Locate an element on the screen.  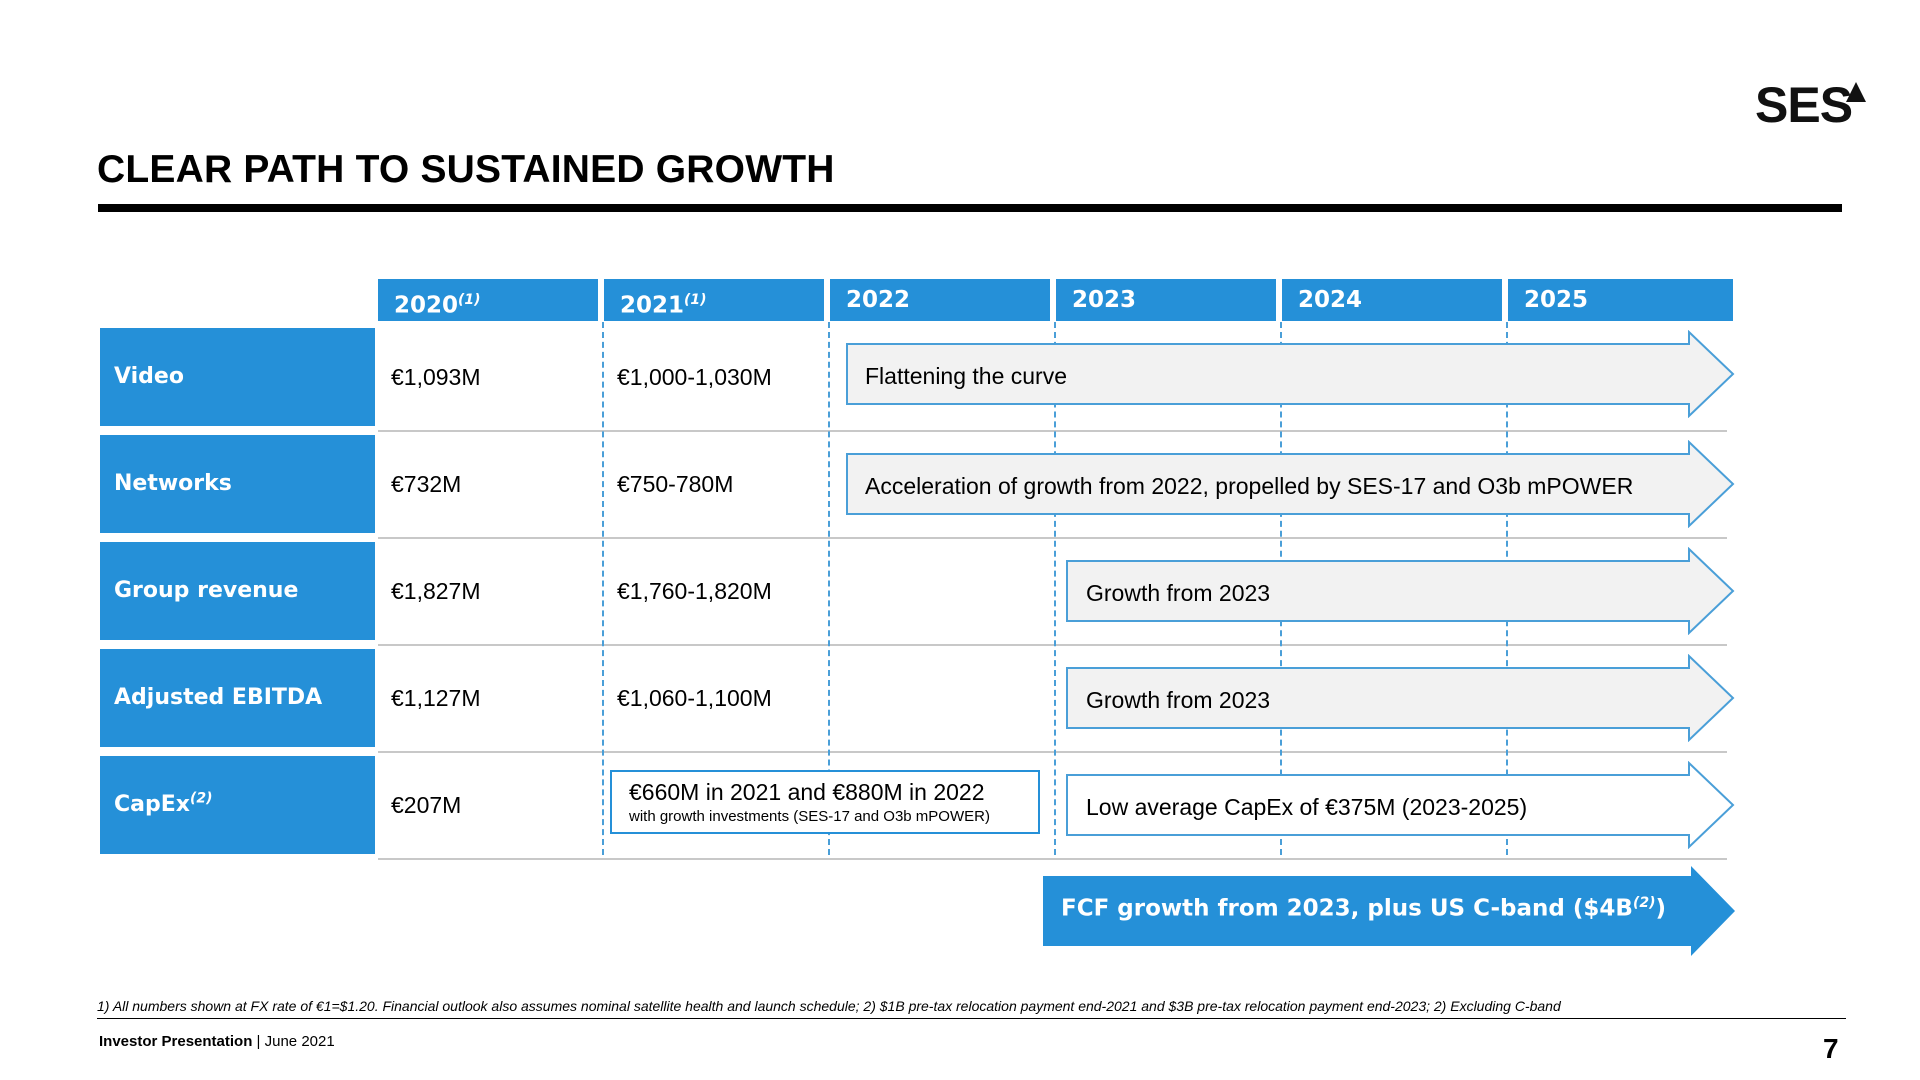
video-2021-value: €1,000-1,030M is located at coordinates (694, 377).